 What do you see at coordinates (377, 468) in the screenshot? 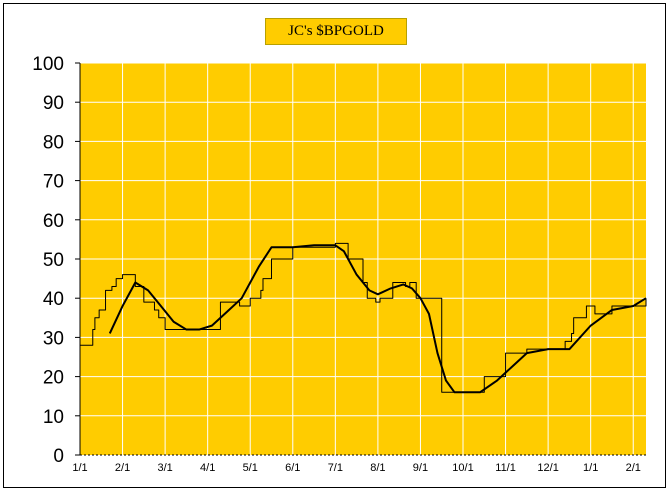
I see `x-tick-label: 8/1` at bounding box center [377, 468].